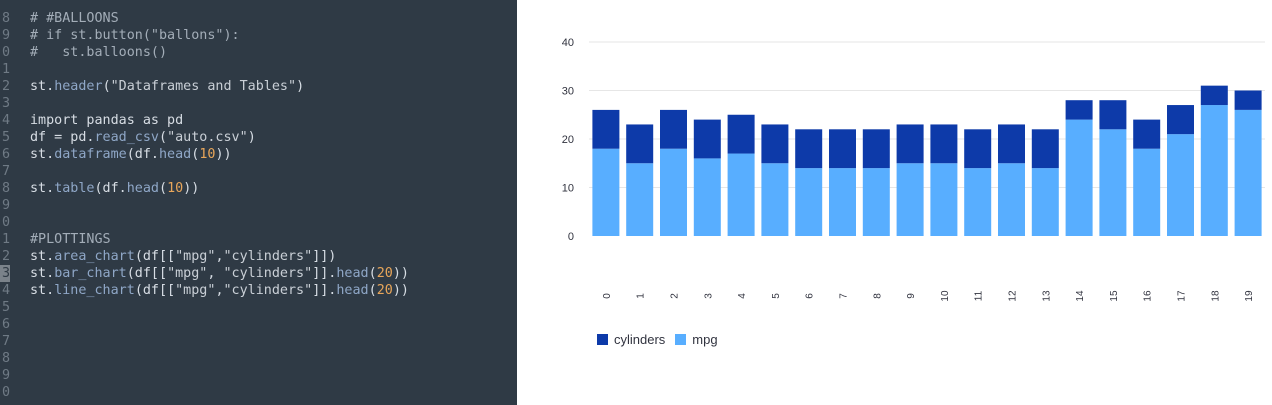 The height and width of the screenshot is (405, 1272). I want to click on code-line: 8 st.table(df.head(10)), so click(258, 188).